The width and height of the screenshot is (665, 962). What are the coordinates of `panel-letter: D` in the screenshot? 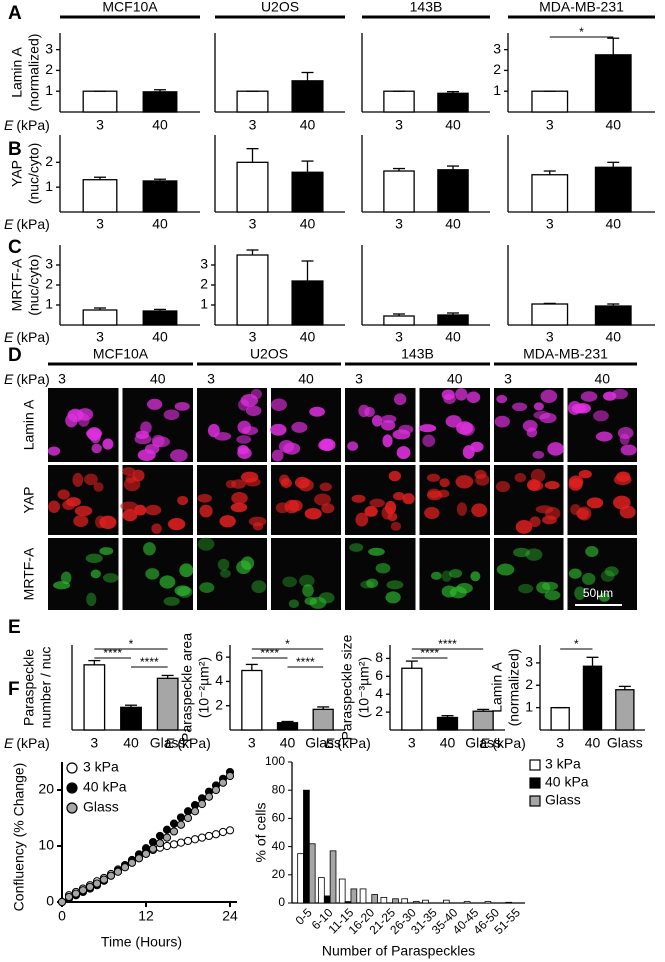 It's located at (15, 355).